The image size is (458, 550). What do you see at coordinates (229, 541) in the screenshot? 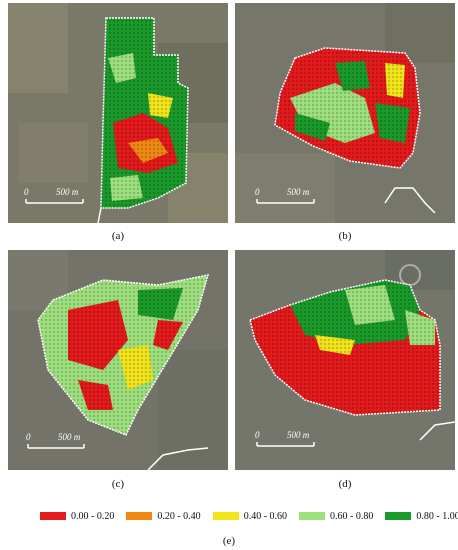
I see `legend-caption: (e)` at bounding box center [229, 541].